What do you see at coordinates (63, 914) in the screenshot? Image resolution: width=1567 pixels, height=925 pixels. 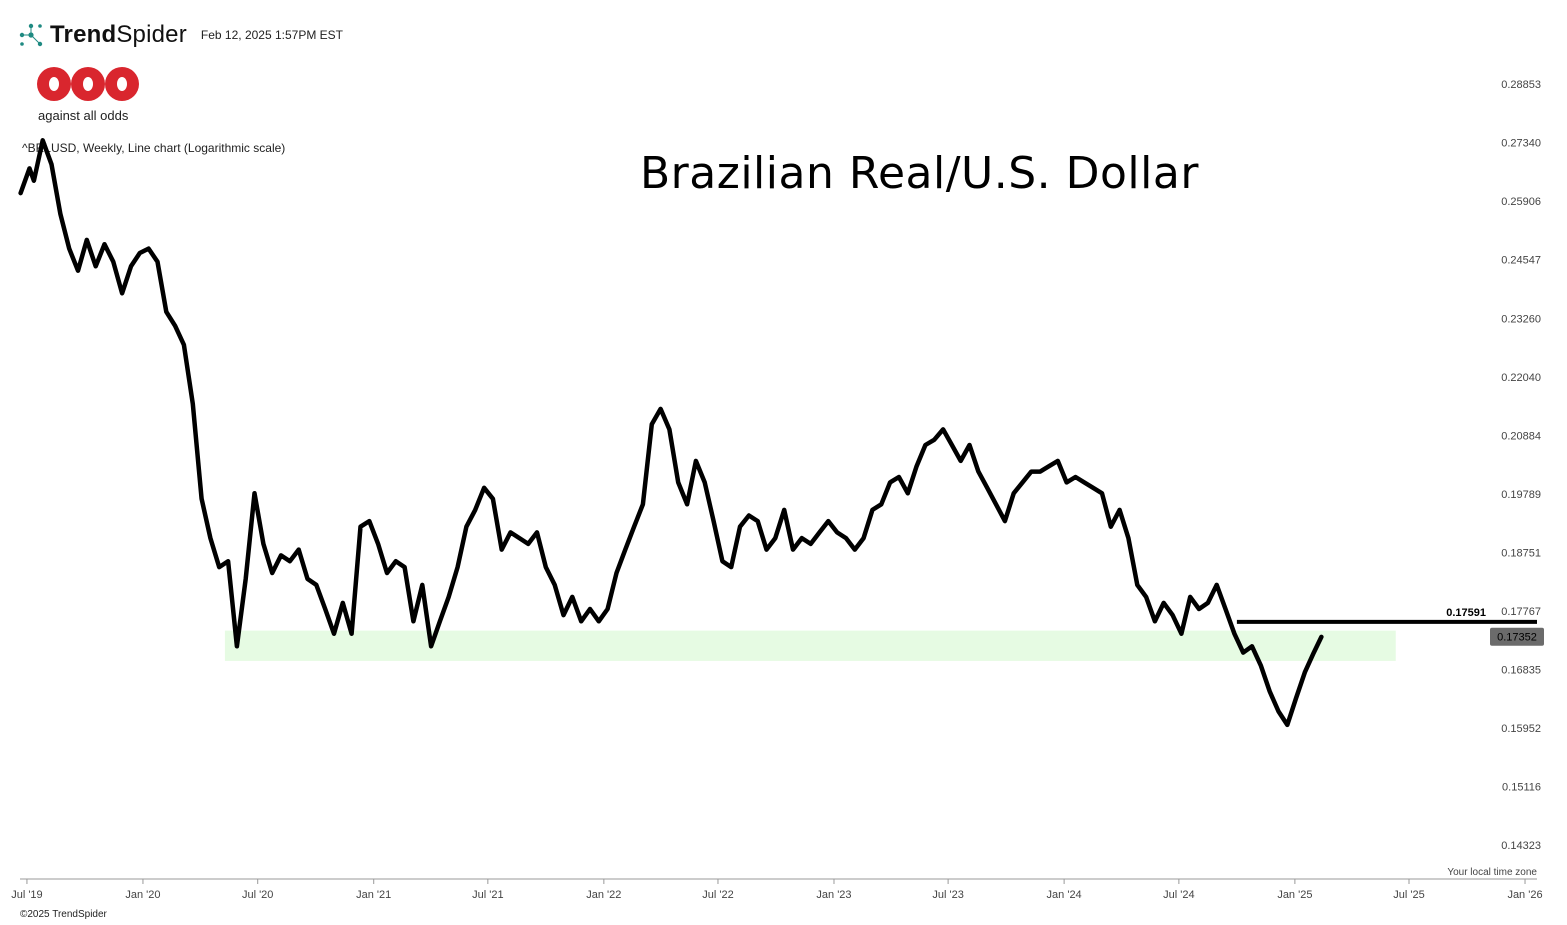 I see `copyright: ©2025 TrendSpider` at bounding box center [63, 914].